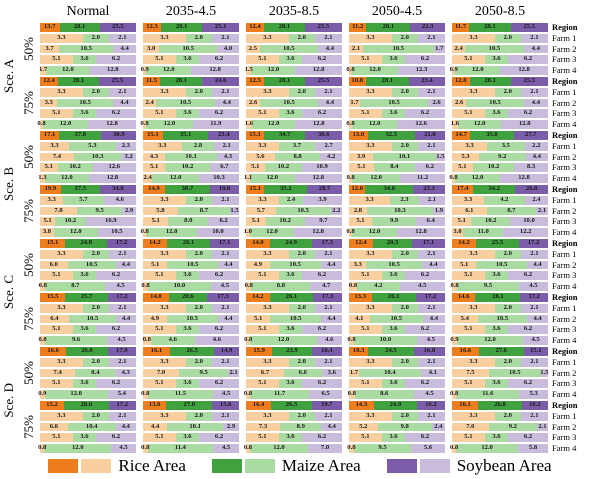 This screenshot has height=479, width=600. I want to click on bar-segment: 0.9, so click(42, 394).